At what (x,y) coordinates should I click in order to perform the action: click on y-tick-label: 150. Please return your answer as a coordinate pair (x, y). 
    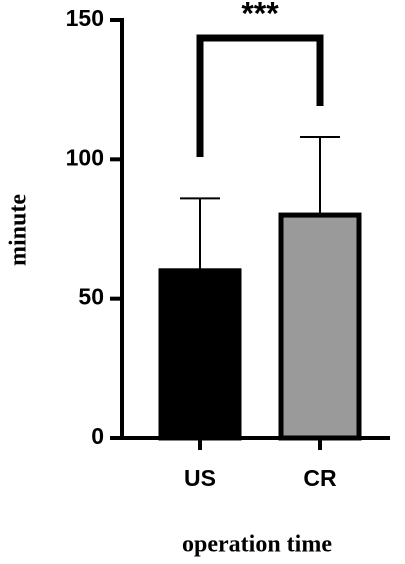
    Looking at the image, I should click on (85, 18).